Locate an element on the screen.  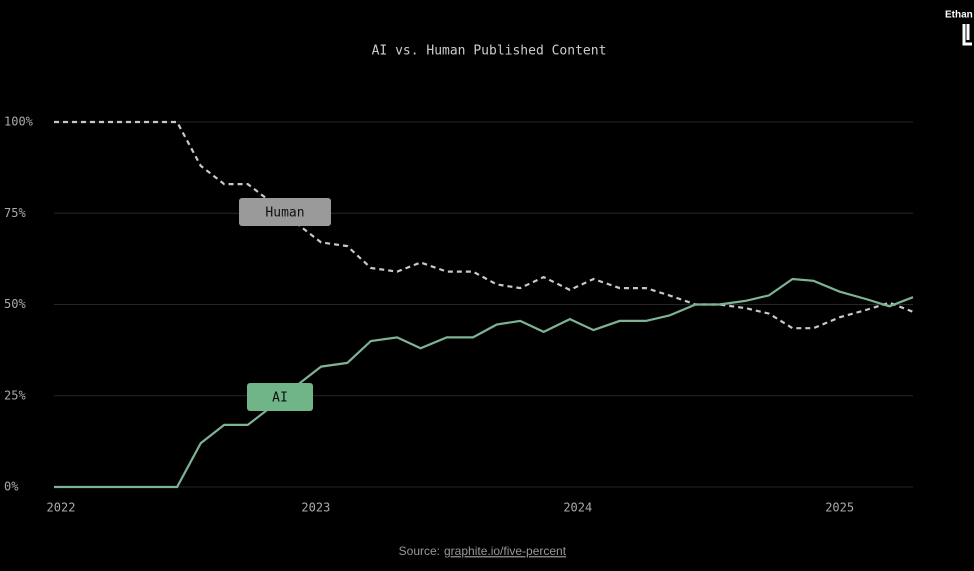
legend-label: Human is located at coordinates (284, 213).